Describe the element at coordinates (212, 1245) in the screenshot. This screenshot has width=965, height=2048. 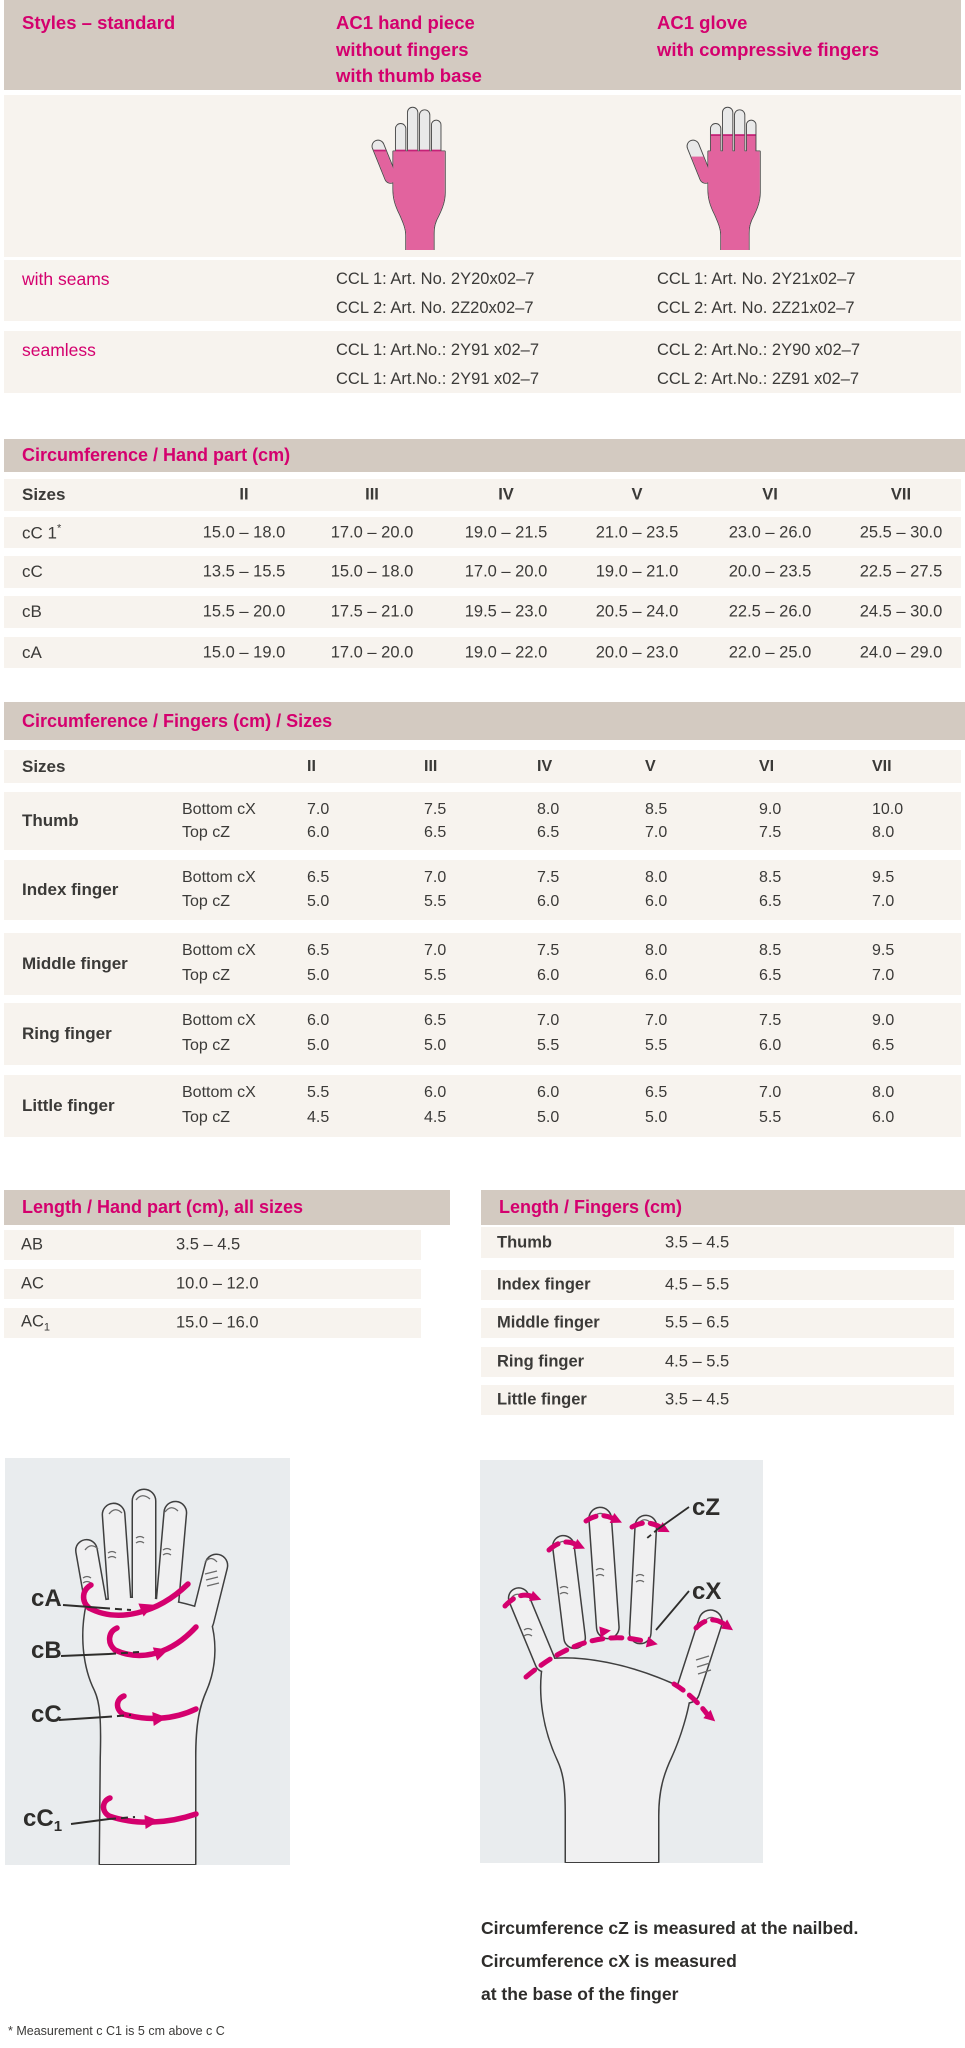
I see `table-row-AB: AB 3.5 – 4.5` at that location.